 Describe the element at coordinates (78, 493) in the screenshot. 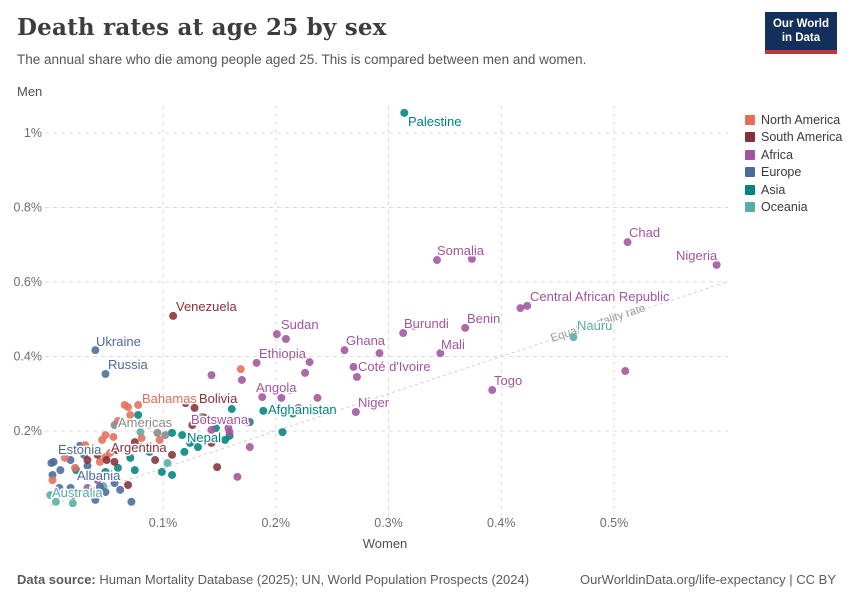

I see `country-label-australia: Australia` at that location.